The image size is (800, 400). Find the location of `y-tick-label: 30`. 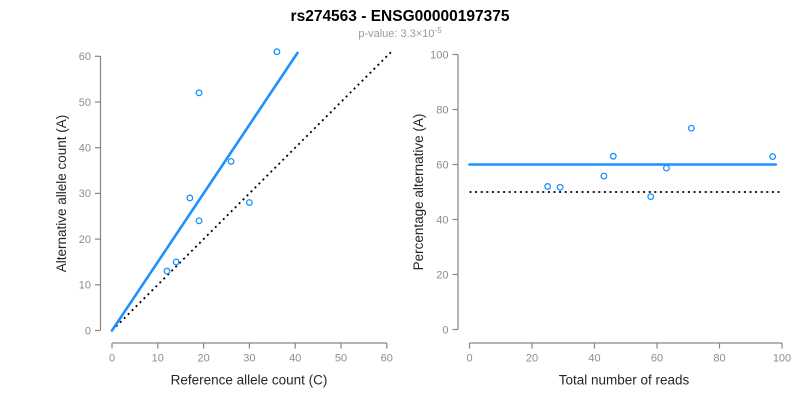

y-tick-label: 30 is located at coordinates (85, 194).